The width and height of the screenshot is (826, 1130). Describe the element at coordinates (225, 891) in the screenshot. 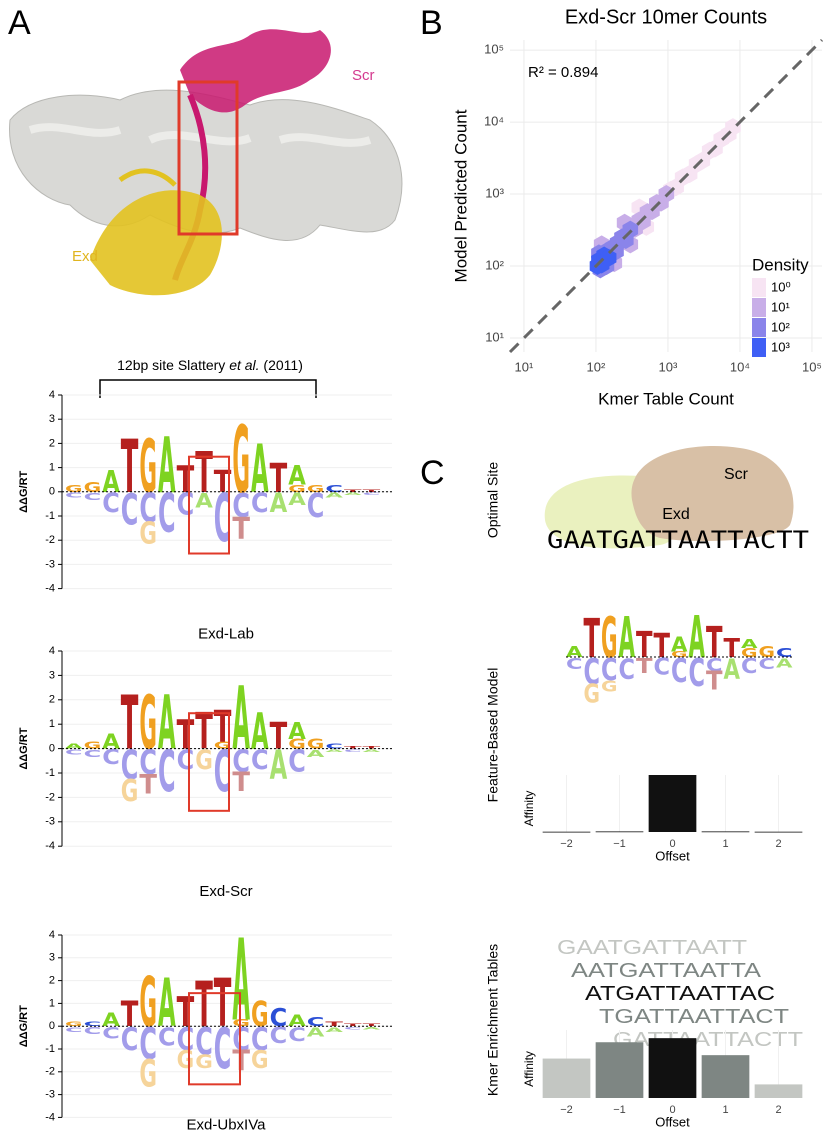

I see `logo-title: Exd-Scr` at that location.